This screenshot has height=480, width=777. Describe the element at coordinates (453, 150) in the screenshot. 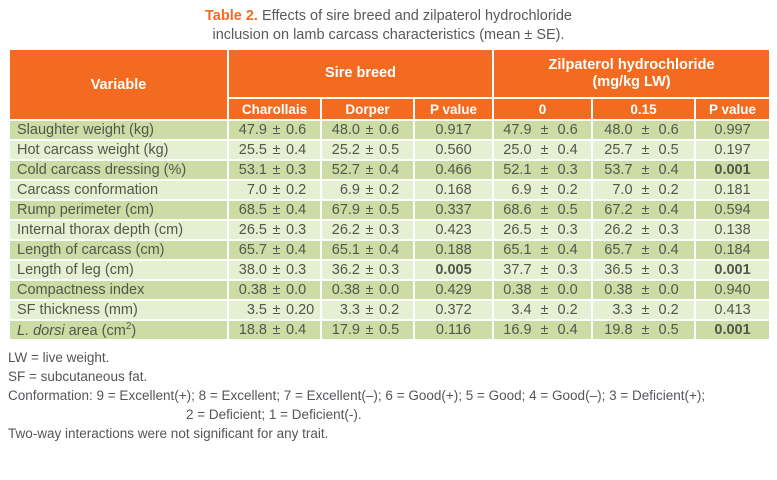

I see `p-value-cell: 0.560` at that location.